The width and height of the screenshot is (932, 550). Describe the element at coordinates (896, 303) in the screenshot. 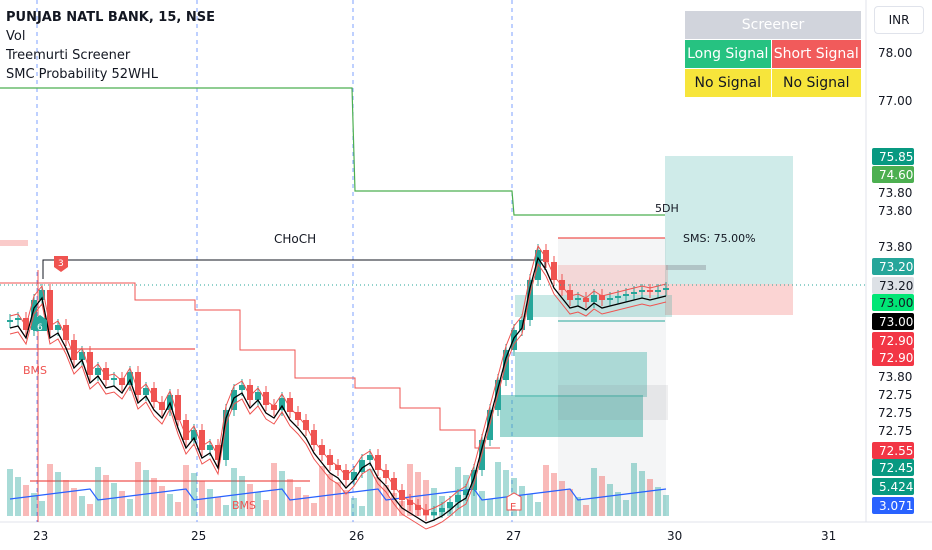

I see `price-badge-label: 73.00` at that location.